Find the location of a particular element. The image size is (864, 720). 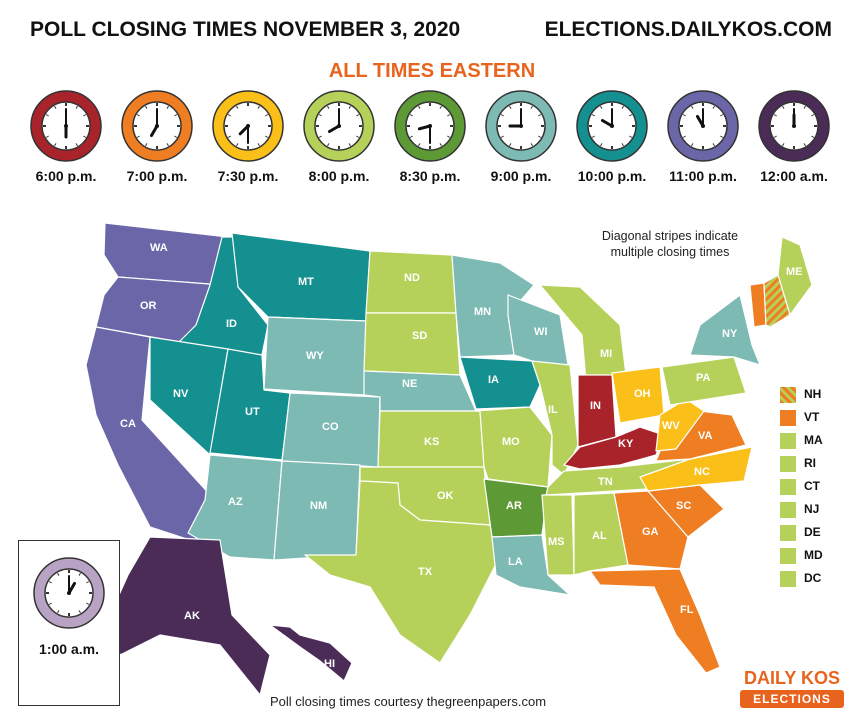

state-label-ms: MS is located at coordinates (556, 542).